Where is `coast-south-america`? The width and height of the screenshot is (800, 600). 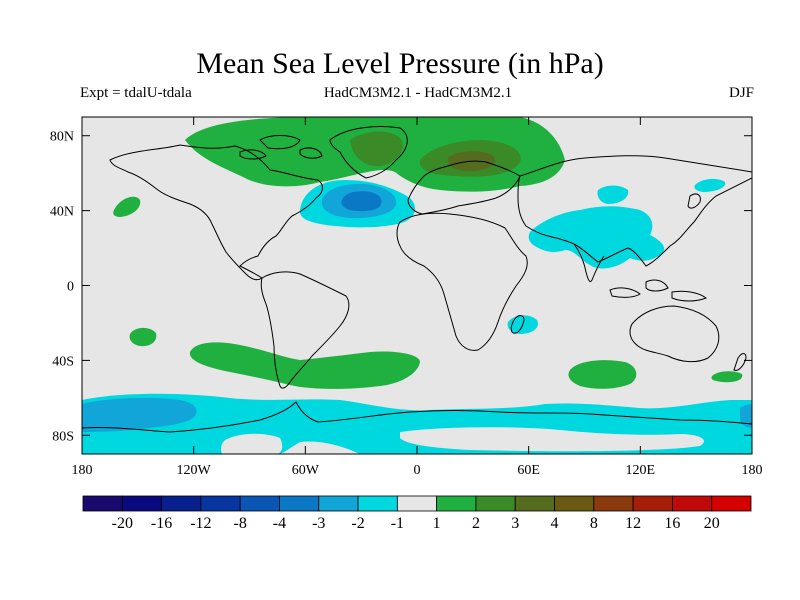 coast-south-america is located at coordinates (305, 330).